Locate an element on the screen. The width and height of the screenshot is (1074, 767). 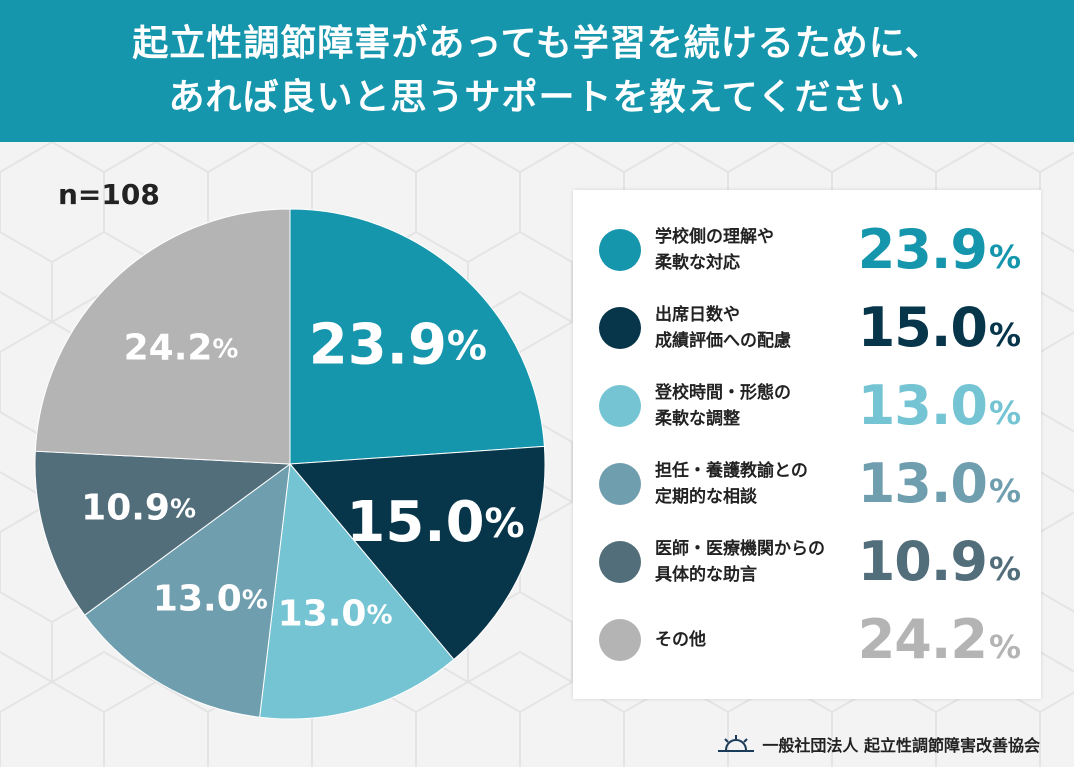
legend-label: 医師・医療機関からの 具体的な助言 is located at coordinates (755, 562).